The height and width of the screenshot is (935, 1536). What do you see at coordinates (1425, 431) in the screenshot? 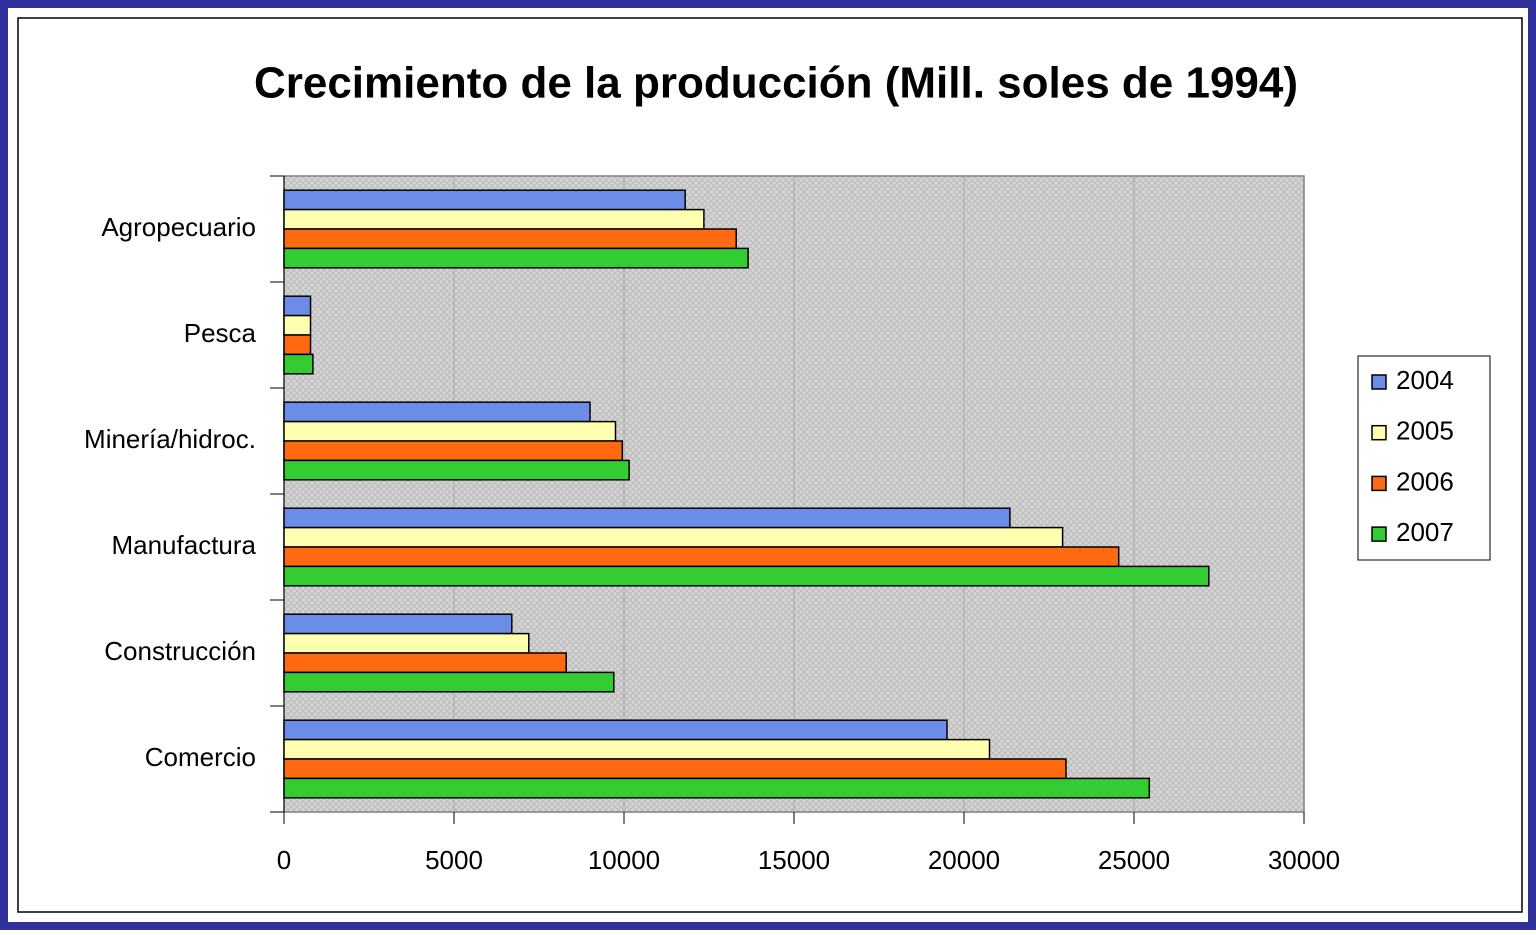
I see `legend-label: 2005` at bounding box center [1425, 431].